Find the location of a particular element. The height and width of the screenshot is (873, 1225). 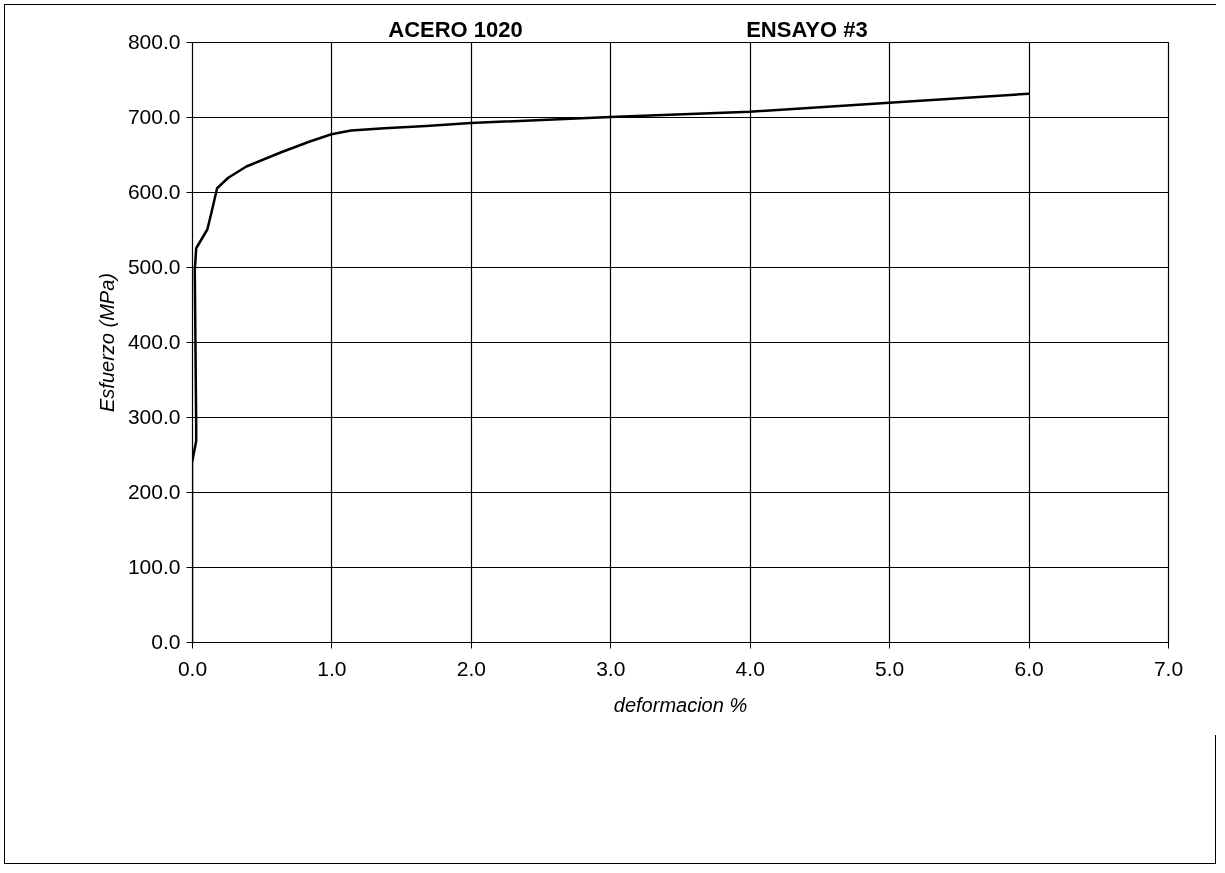

x-tick-label: 6.0 is located at coordinates (1029, 668).